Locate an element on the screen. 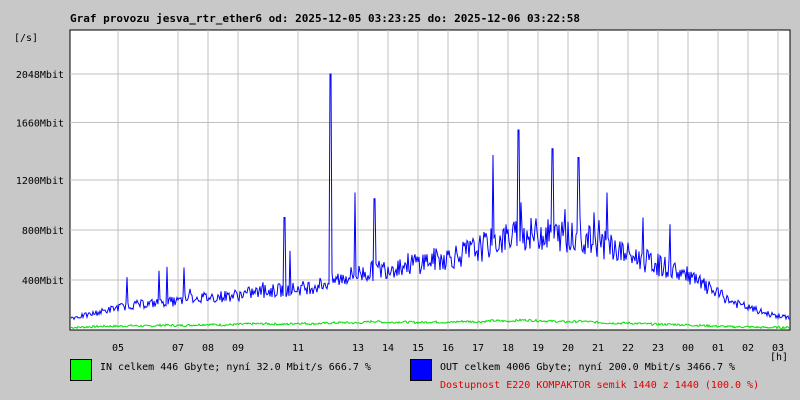 Image resolution: width=800 pixels, height=400 pixels. x-tick-label: 16 is located at coordinates (448, 348).